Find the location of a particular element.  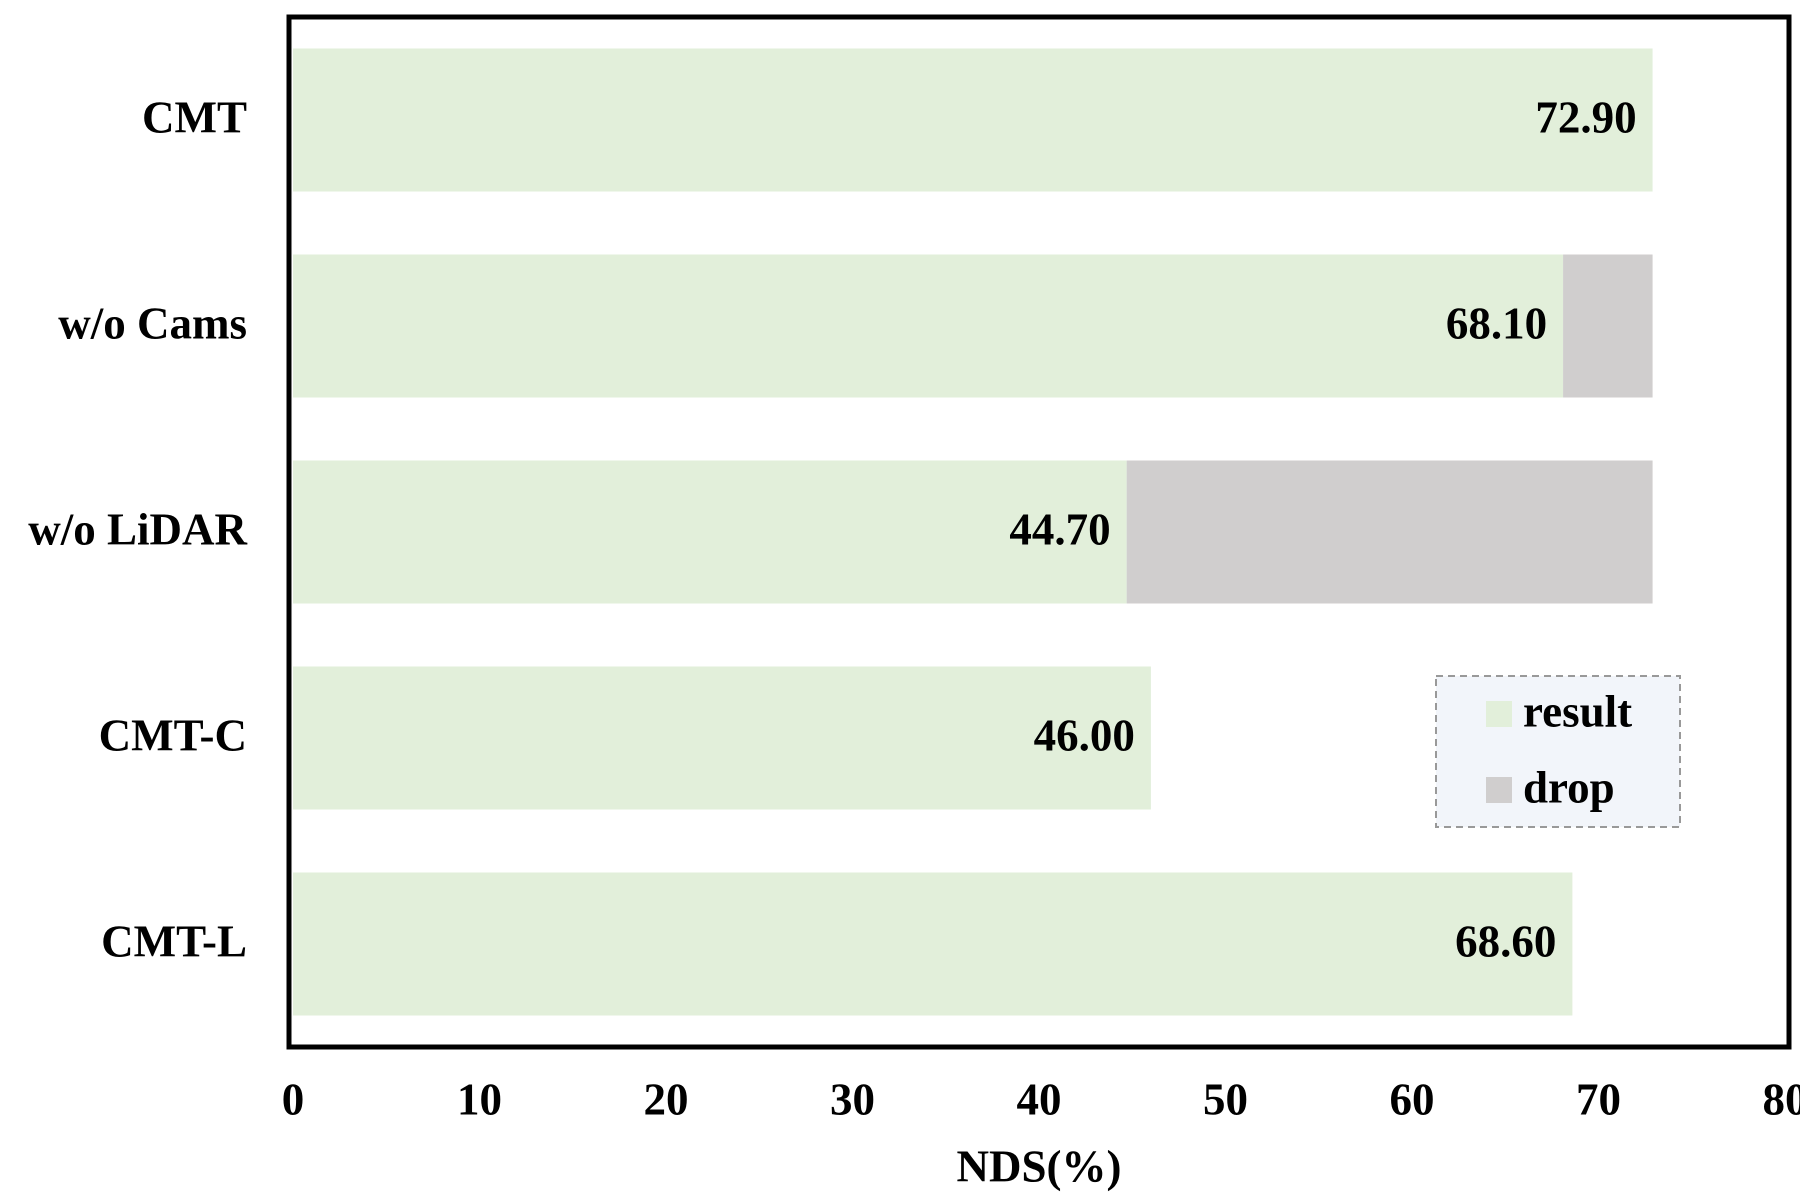

x-axis-title: NDS(%) is located at coordinates (1039, 1166).